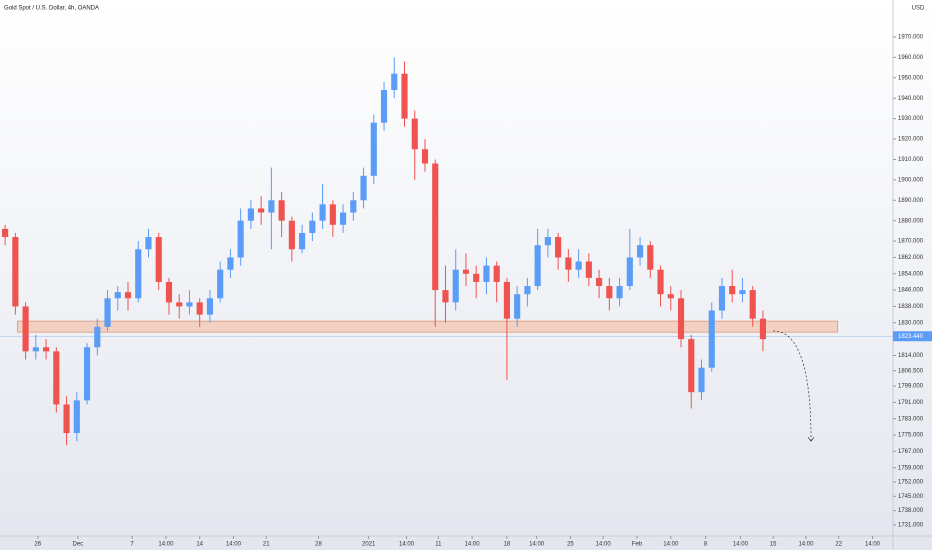  What do you see at coordinates (570, 545) in the screenshot?
I see `x-tick-label: 25` at bounding box center [570, 545].